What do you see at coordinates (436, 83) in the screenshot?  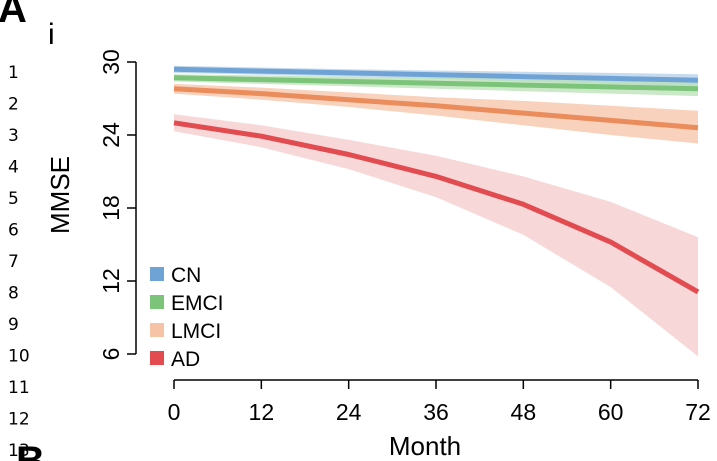 I see `series-line-emci` at bounding box center [436, 83].